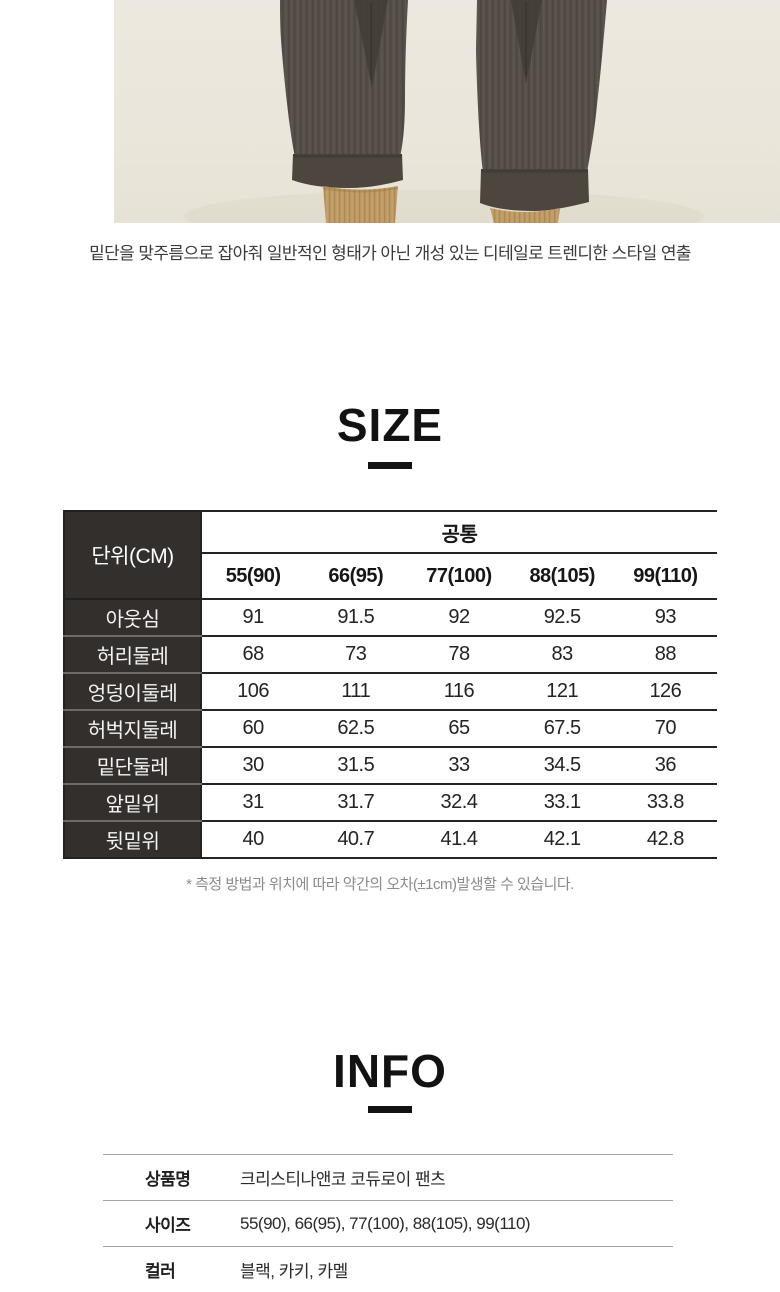 The image size is (780, 1292). I want to click on size-cell-value: 34.5, so click(562, 765).